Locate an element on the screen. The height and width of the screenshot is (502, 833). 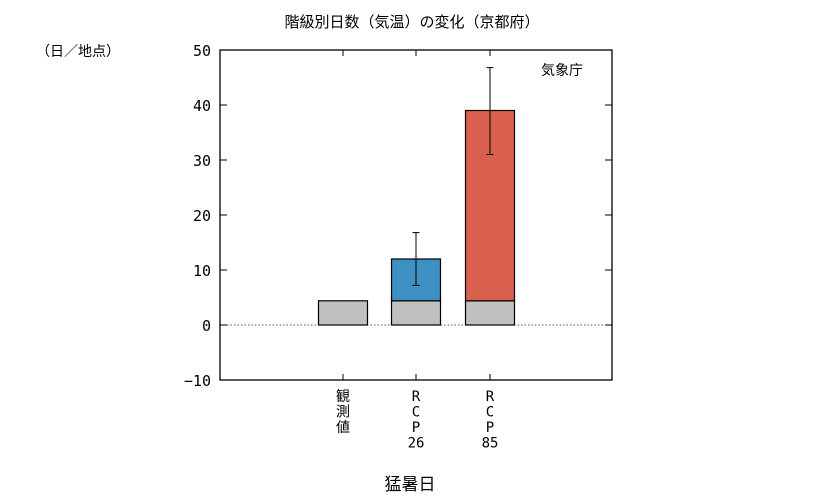
y-tick-label: 10 is located at coordinates (202, 271).